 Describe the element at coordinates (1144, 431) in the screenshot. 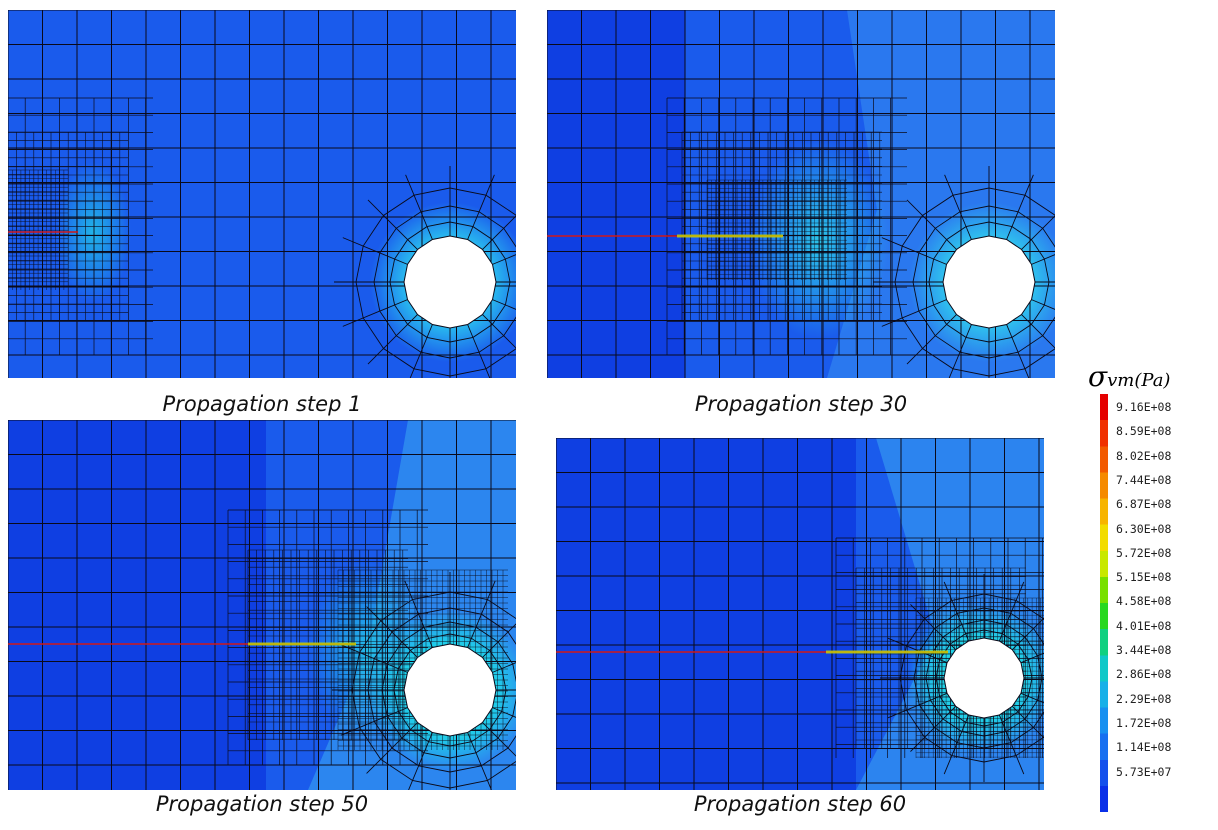

I see `colorbar-tick-label: 8.59E+08` at that location.